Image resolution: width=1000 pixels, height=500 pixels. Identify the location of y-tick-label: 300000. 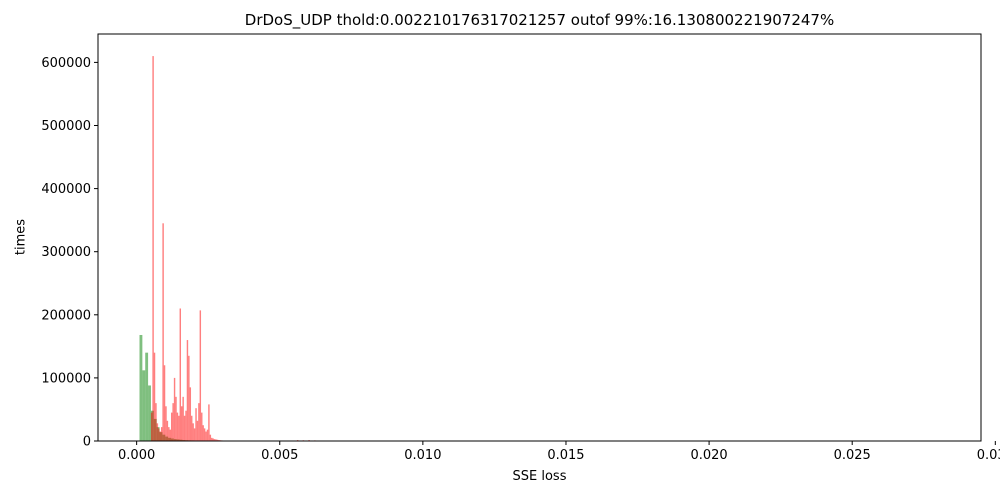
(66, 252).